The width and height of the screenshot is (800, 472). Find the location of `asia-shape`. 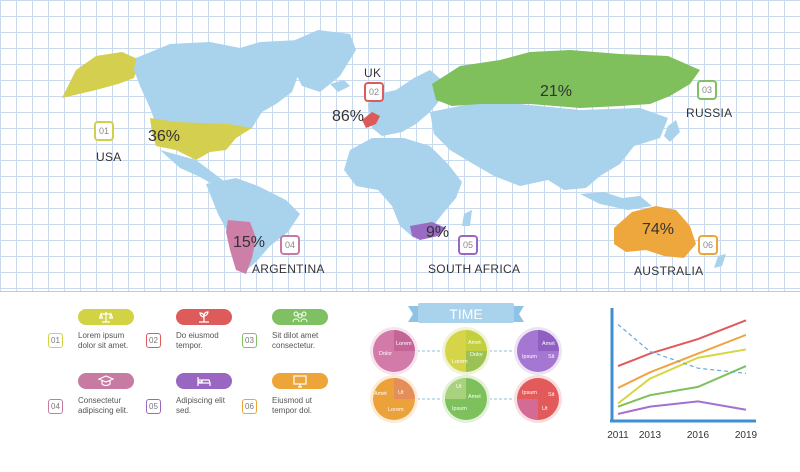

asia-shape is located at coordinates (549, 147).